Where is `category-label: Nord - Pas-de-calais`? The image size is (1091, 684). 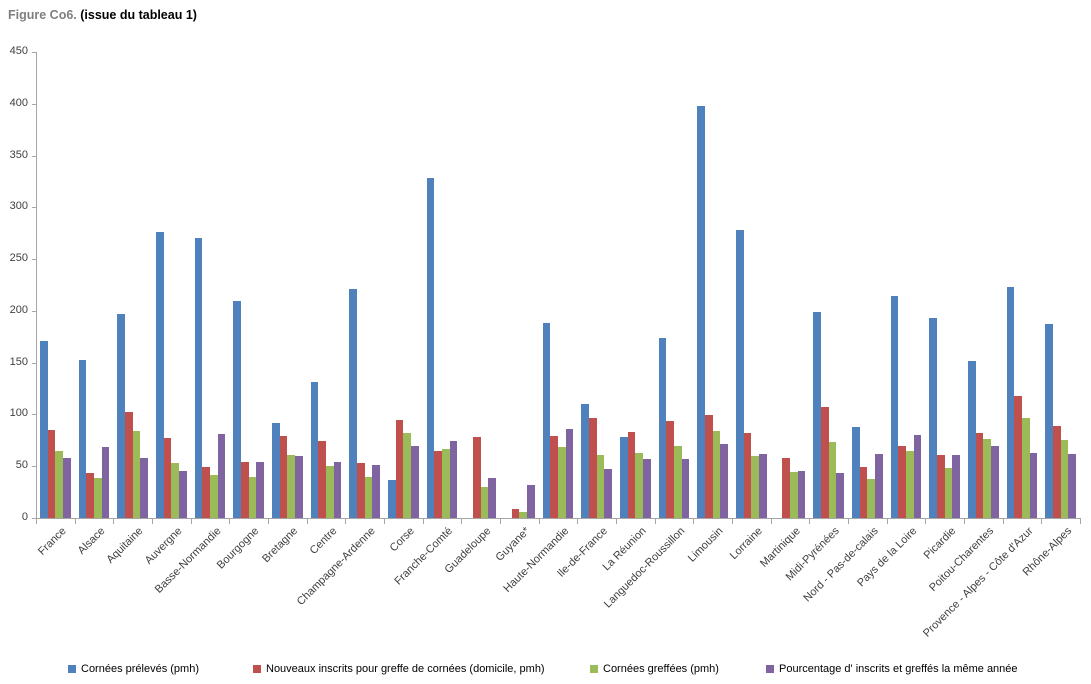
category-label: Nord - Pas-de-calais is located at coordinates (841, 565).